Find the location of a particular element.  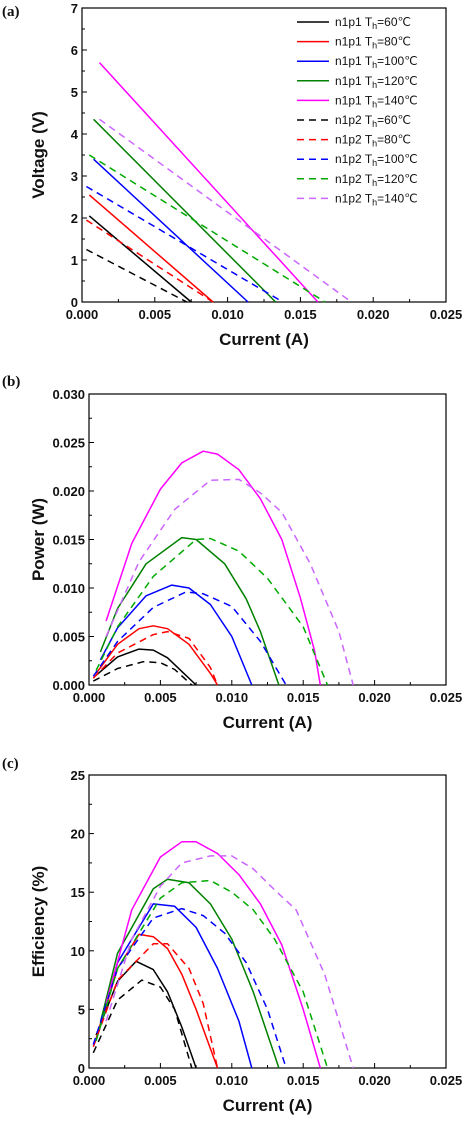

y-axis-label: Efficiency (%) is located at coordinates (38, 921).